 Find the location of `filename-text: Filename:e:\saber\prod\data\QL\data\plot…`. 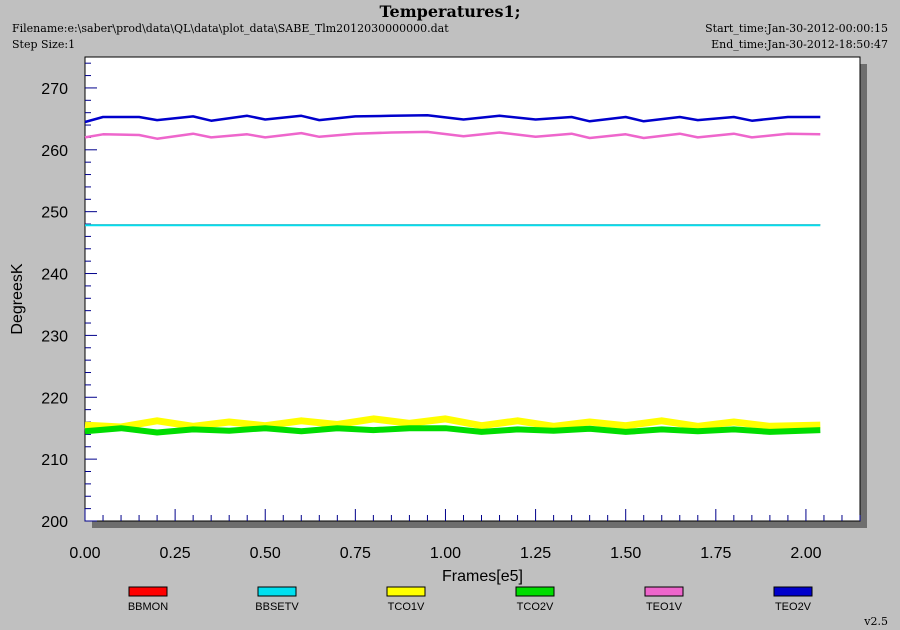

filename-text: Filename:e:\saber\prod\data\QL\data\plot… is located at coordinates (230, 28).